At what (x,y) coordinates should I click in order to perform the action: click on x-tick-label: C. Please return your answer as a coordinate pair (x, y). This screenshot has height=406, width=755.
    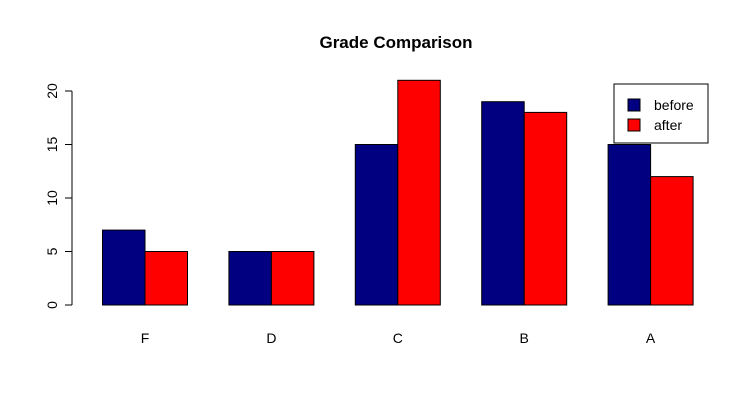
    Looking at the image, I should click on (398, 338).